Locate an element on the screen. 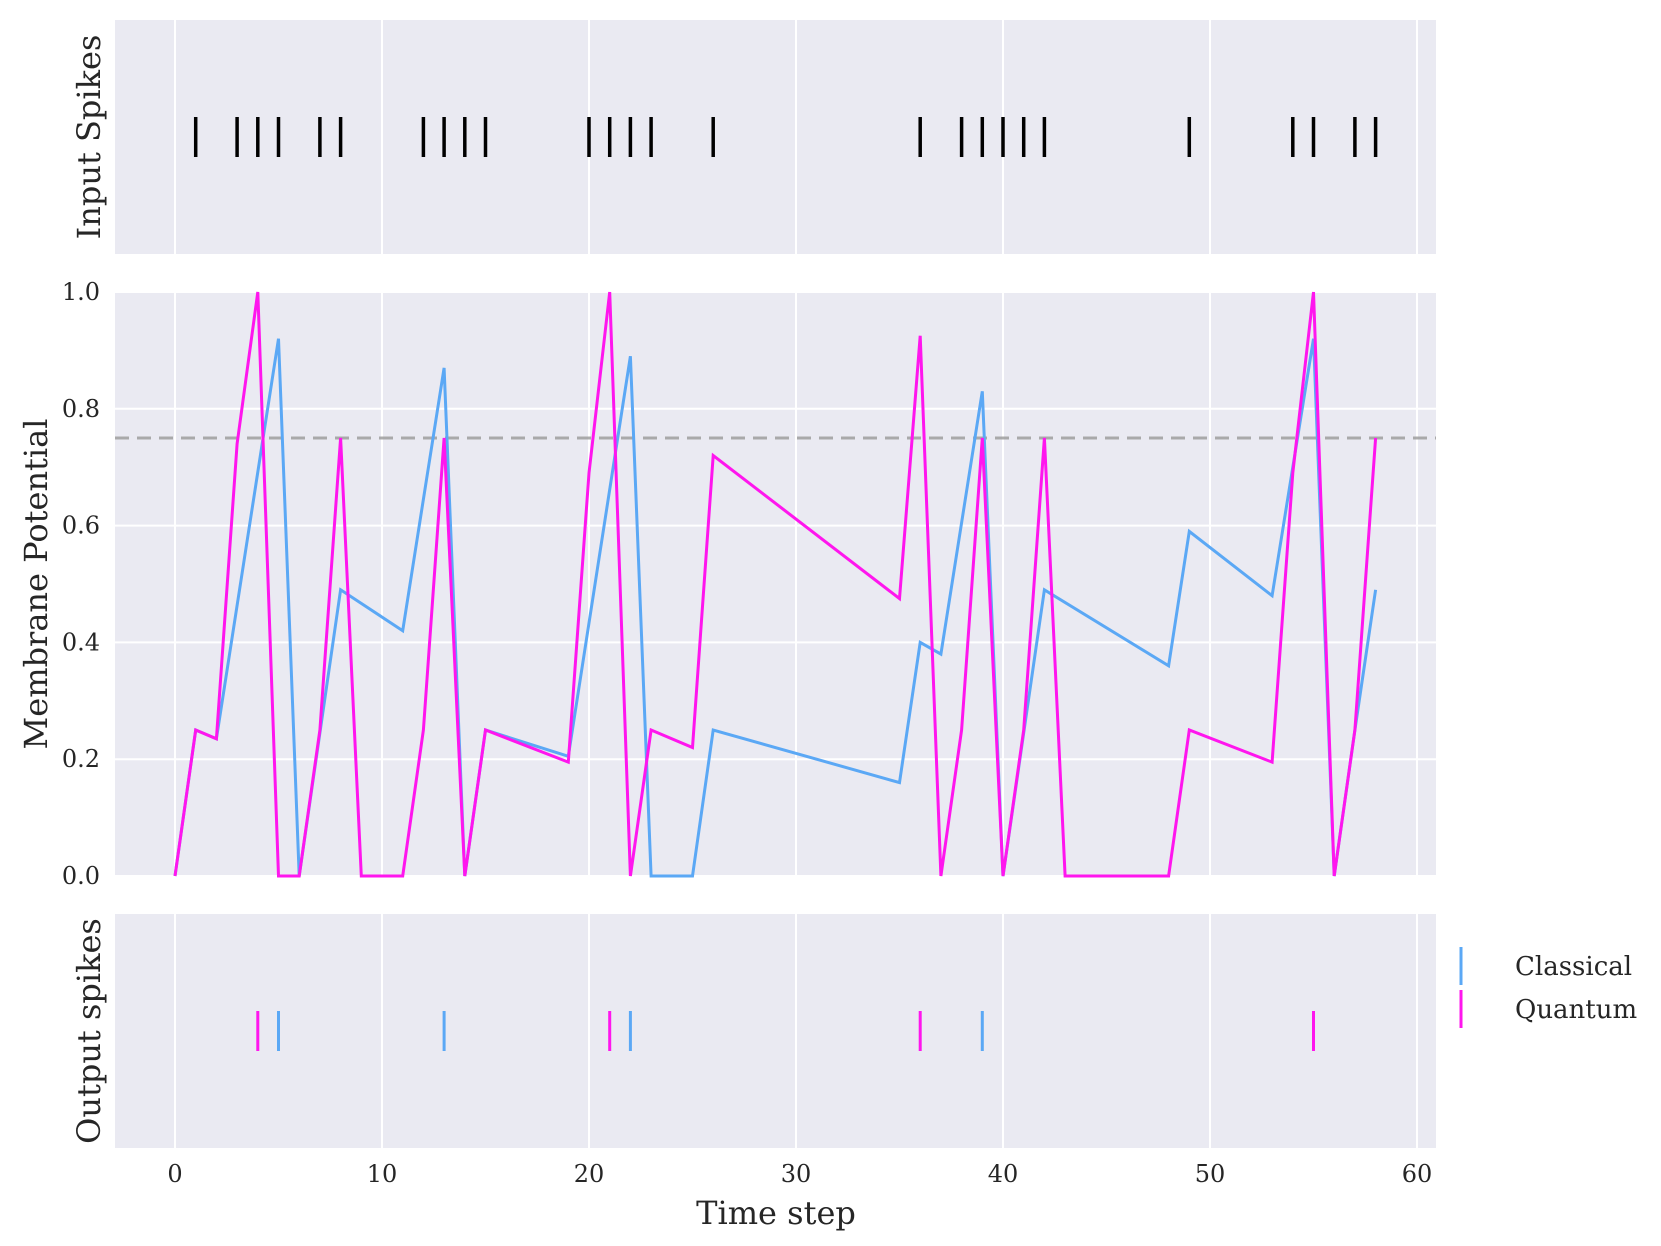 The width and height of the screenshot is (1661, 1246). output-panel-ylabel: Output spikes is located at coordinates (89, 1031).